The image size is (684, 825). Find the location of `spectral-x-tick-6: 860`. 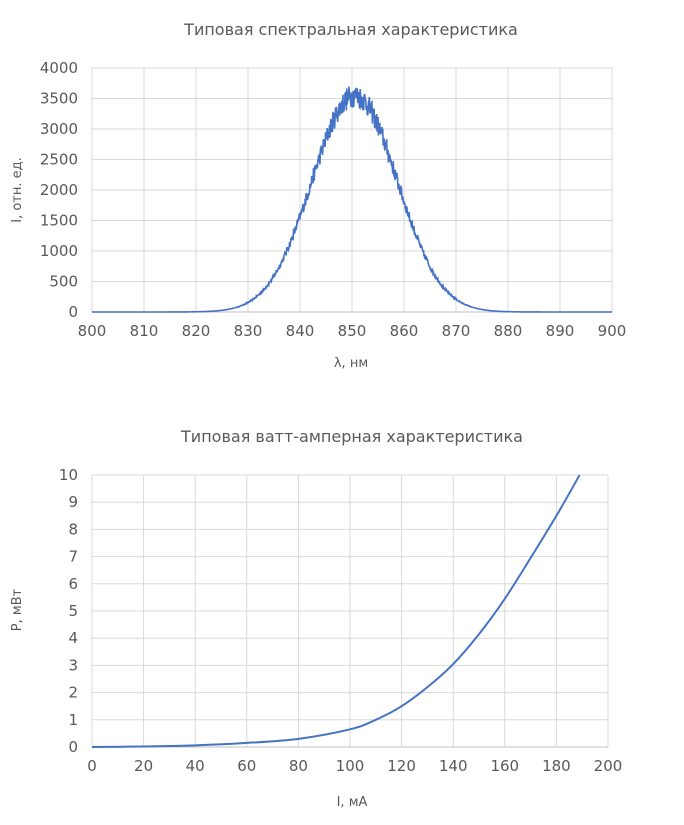

spectral-x-tick-6: 860 is located at coordinates (404, 331).